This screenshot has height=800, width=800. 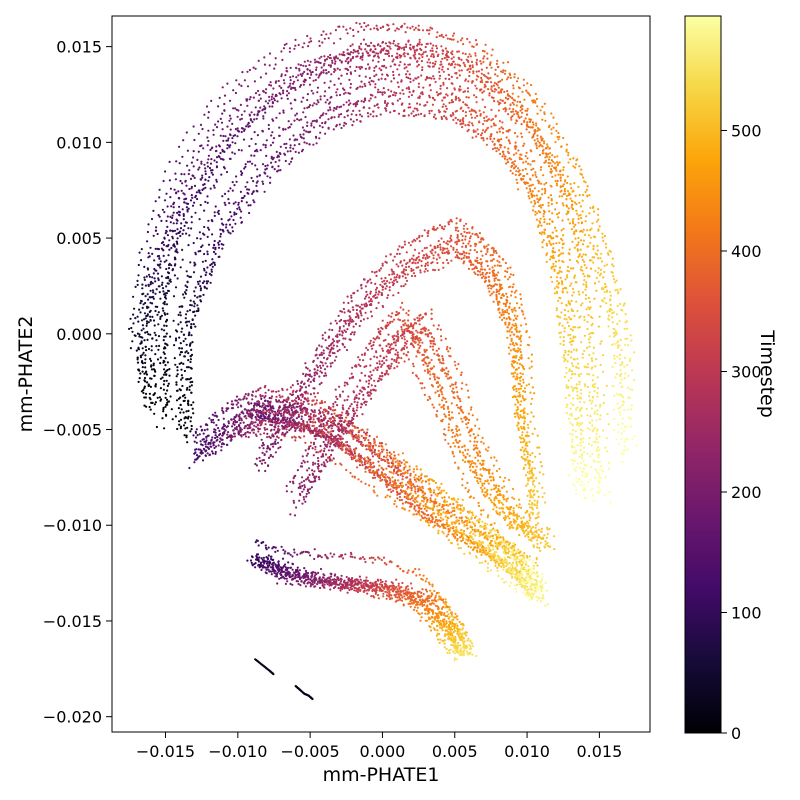 I want to click on scatter-point-2018, so click(x=362, y=55).